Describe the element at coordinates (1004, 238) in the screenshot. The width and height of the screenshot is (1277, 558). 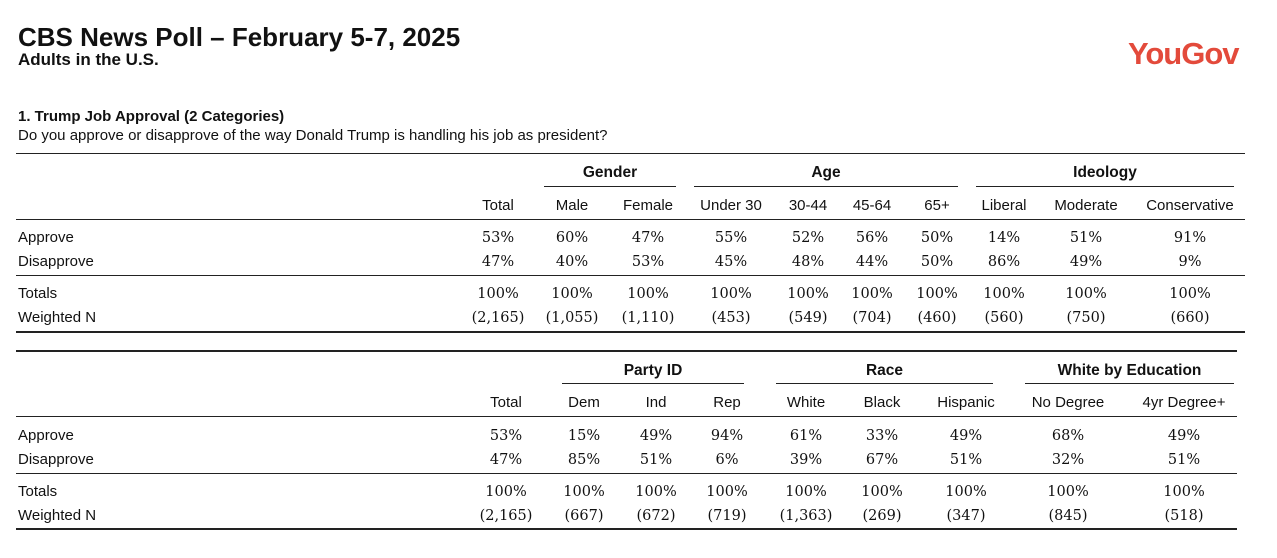
I see `table-cell: 14%` at that location.